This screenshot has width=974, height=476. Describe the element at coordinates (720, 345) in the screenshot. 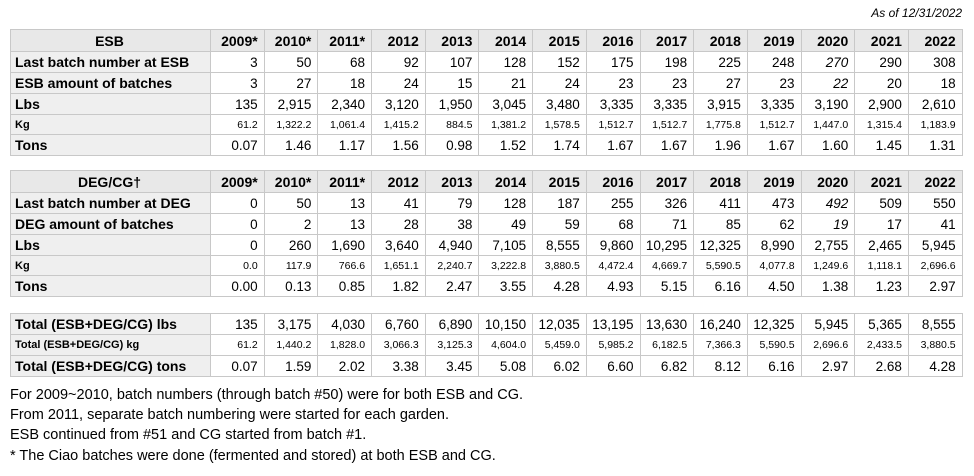

I see `table-cell: 7,366.3` at that location.